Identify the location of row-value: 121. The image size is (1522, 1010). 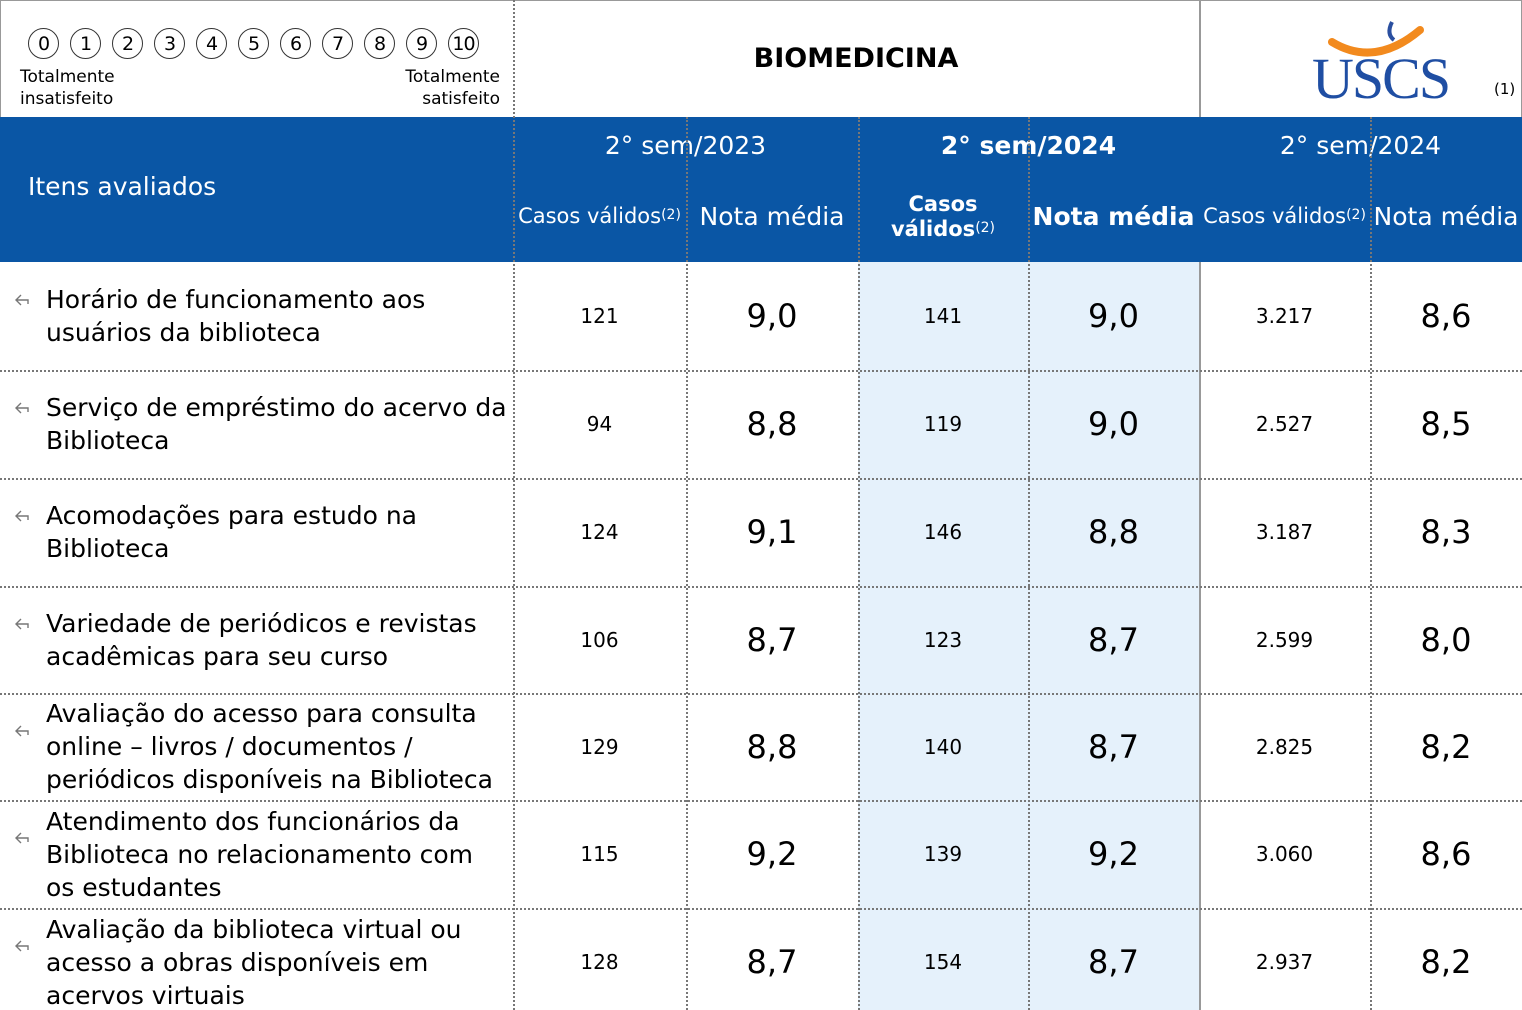
(599, 316).